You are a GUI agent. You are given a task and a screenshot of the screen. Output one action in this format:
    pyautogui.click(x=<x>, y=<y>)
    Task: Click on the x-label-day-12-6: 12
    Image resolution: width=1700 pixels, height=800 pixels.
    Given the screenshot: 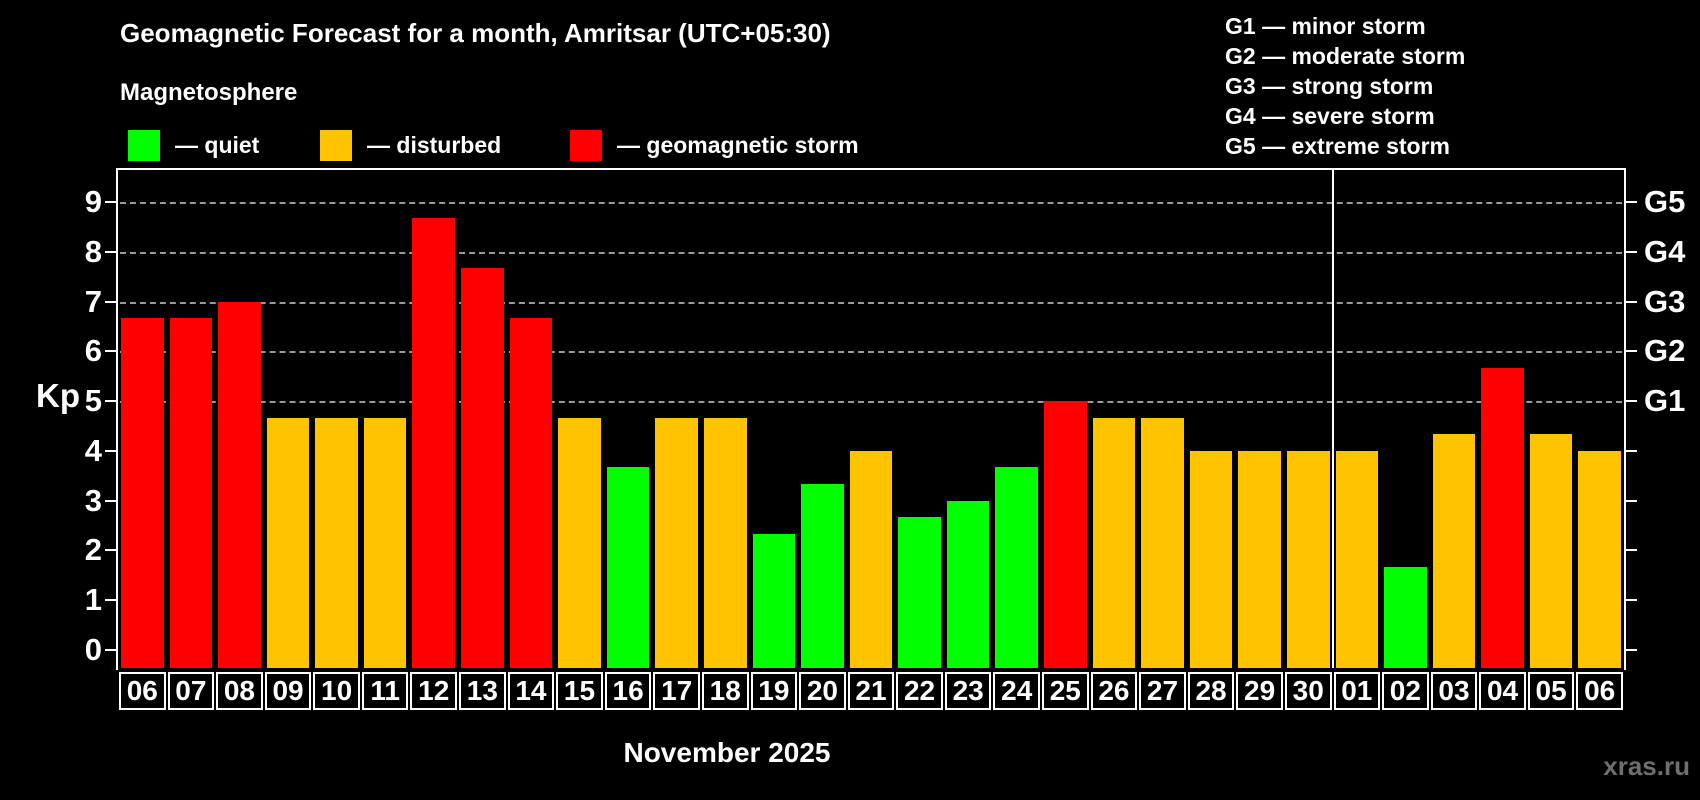 What is the action you would take?
    pyautogui.click(x=434, y=691)
    